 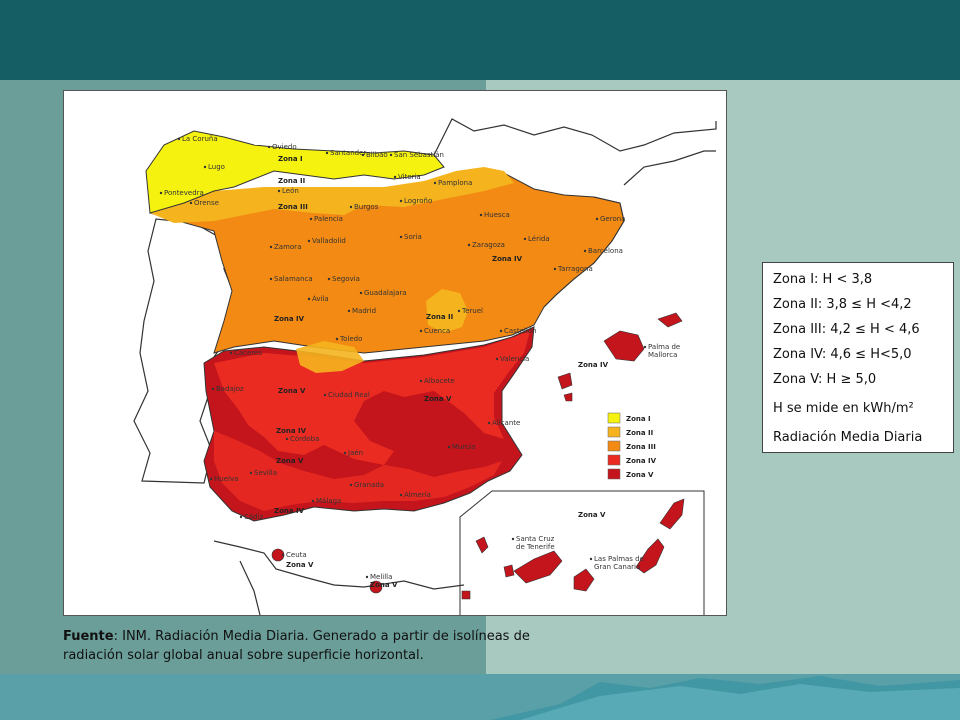 I want to click on ibiza-island, so click(x=565, y=381).